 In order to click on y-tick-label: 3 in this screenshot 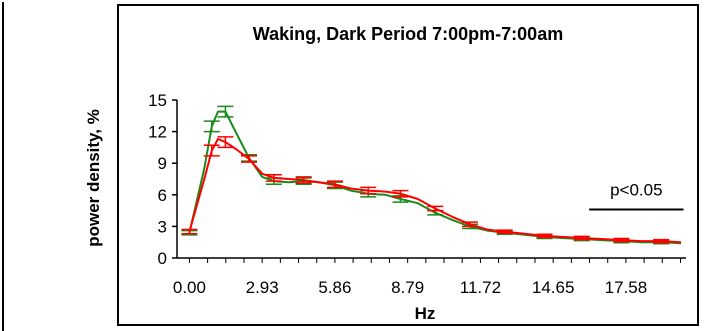, I will do `click(162, 226)`.